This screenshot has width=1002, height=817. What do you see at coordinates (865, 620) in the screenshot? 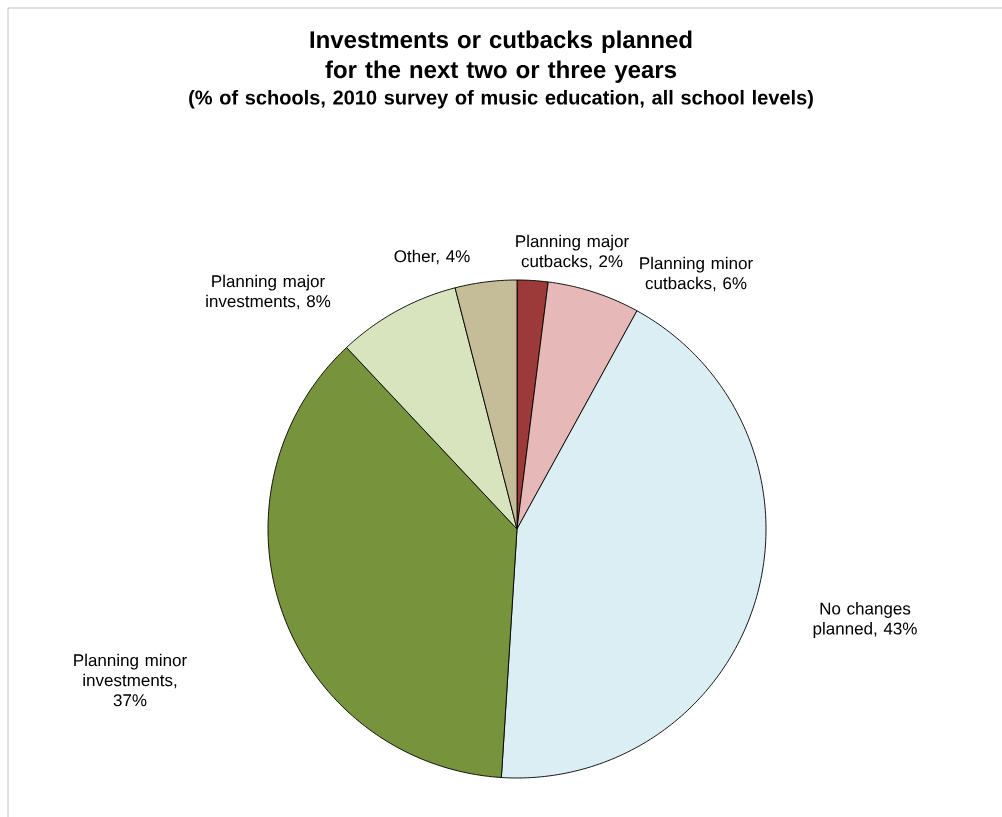
I see `slice-label: No changes planned, 43%` at bounding box center [865, 620].